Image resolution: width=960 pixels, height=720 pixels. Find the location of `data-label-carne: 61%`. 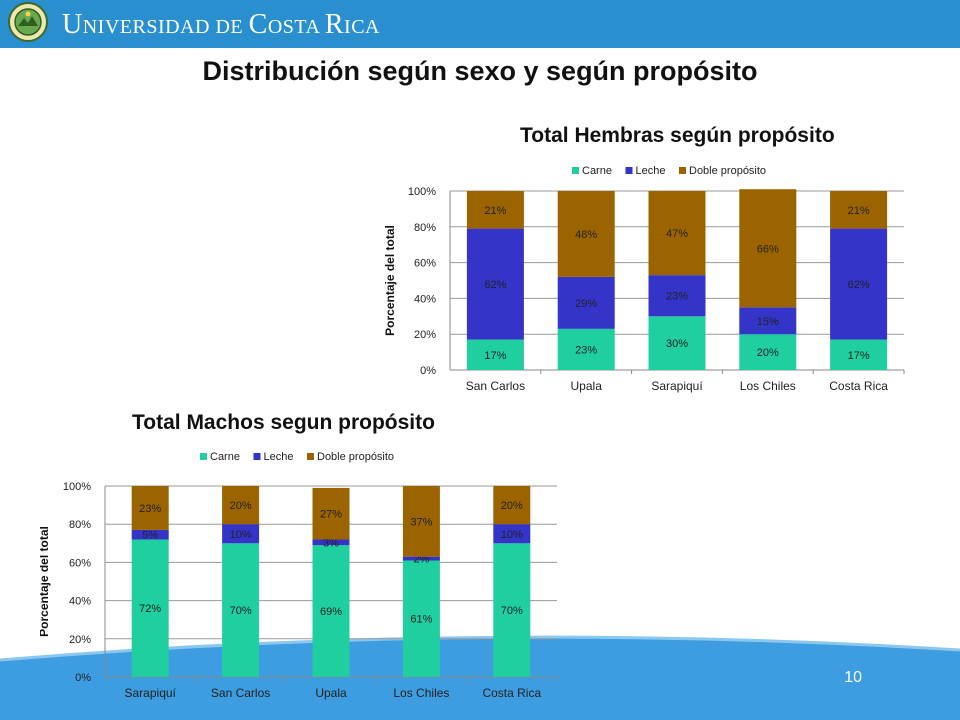

data-label-carne: 61% is located at coordinates (421, 620).